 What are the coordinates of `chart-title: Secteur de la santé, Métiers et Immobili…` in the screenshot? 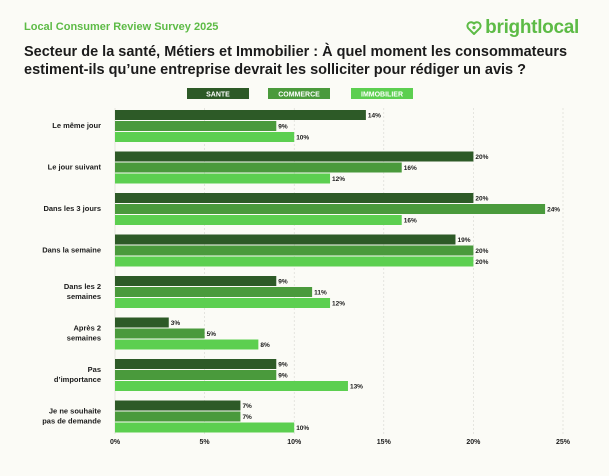 It's located at (296, 61).